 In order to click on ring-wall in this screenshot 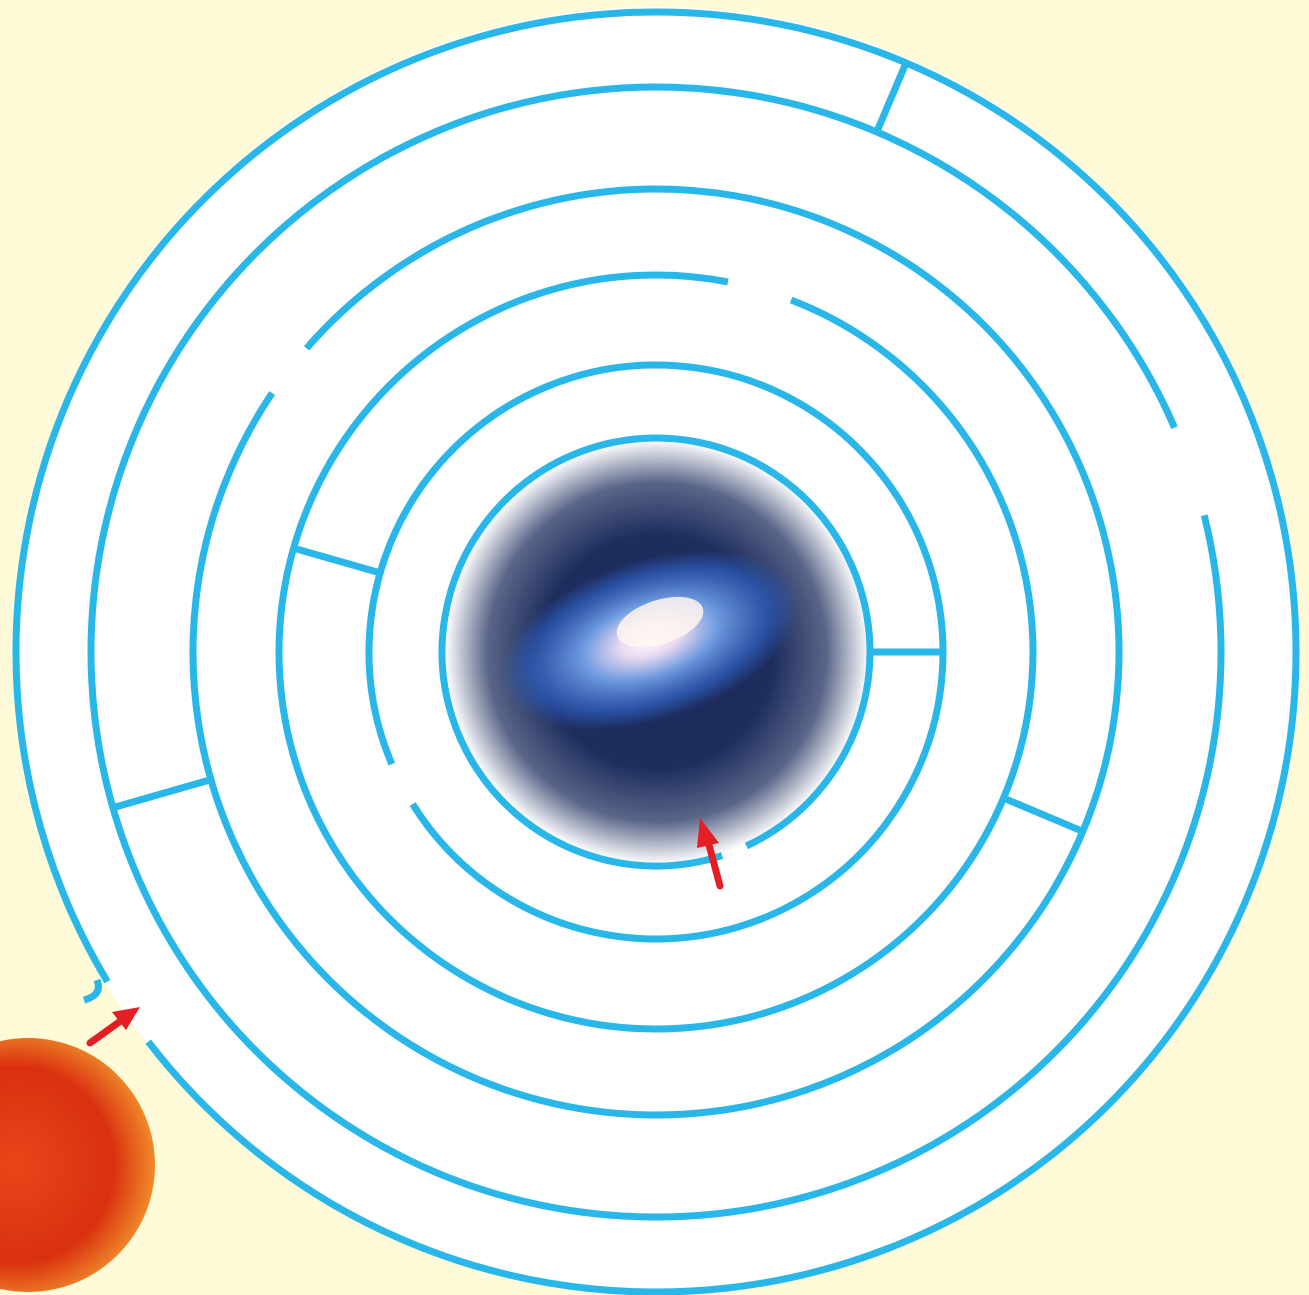, I will do `click(656, 652)`.